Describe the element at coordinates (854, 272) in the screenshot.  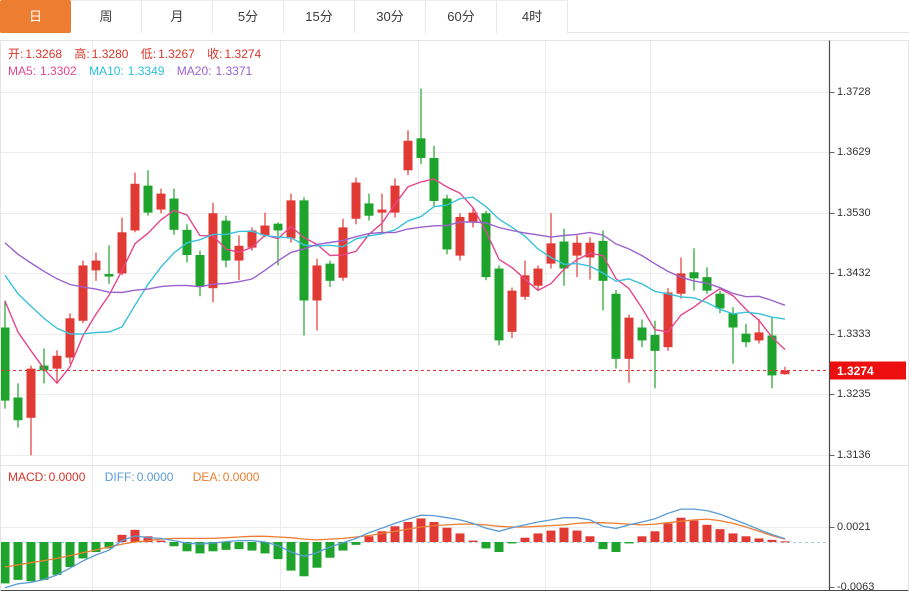
I see `axis-label: 1.3432` at that location.